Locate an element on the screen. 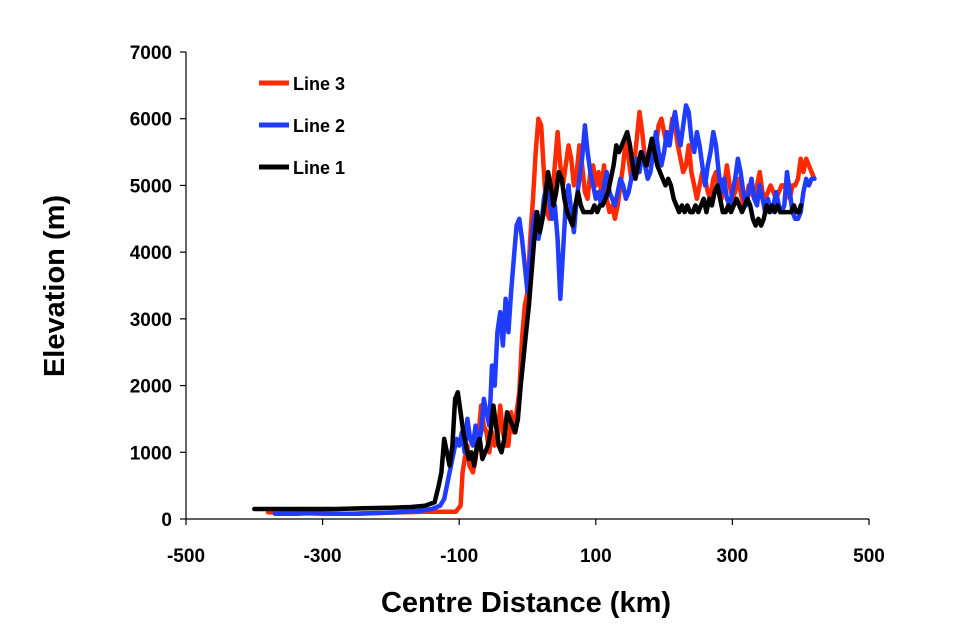  x-tick-label: 500 is located at coordinates (869, 556).